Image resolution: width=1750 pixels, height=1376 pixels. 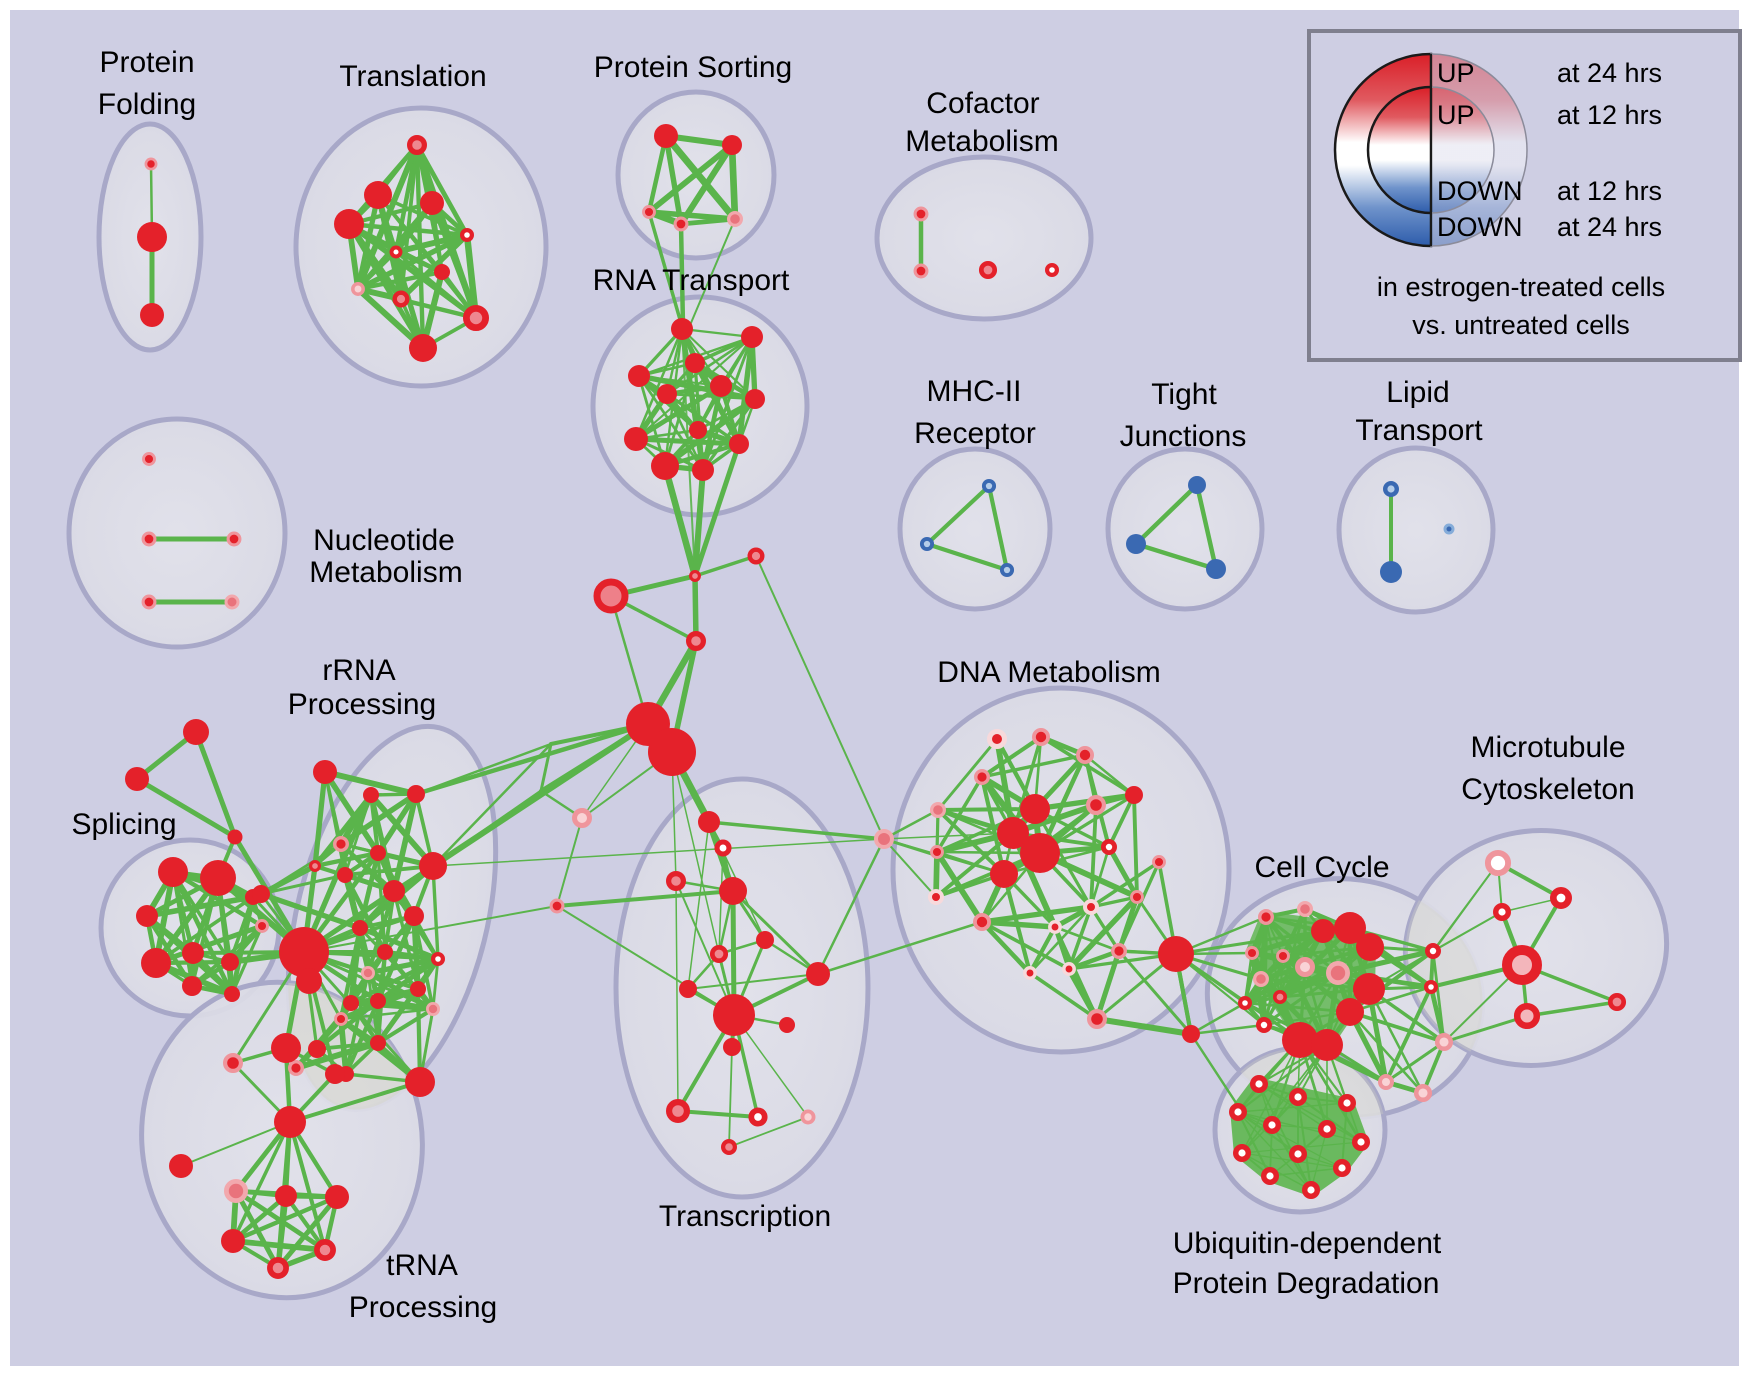 I want to click on svg-text: Folding, so click(x=147, y=104).